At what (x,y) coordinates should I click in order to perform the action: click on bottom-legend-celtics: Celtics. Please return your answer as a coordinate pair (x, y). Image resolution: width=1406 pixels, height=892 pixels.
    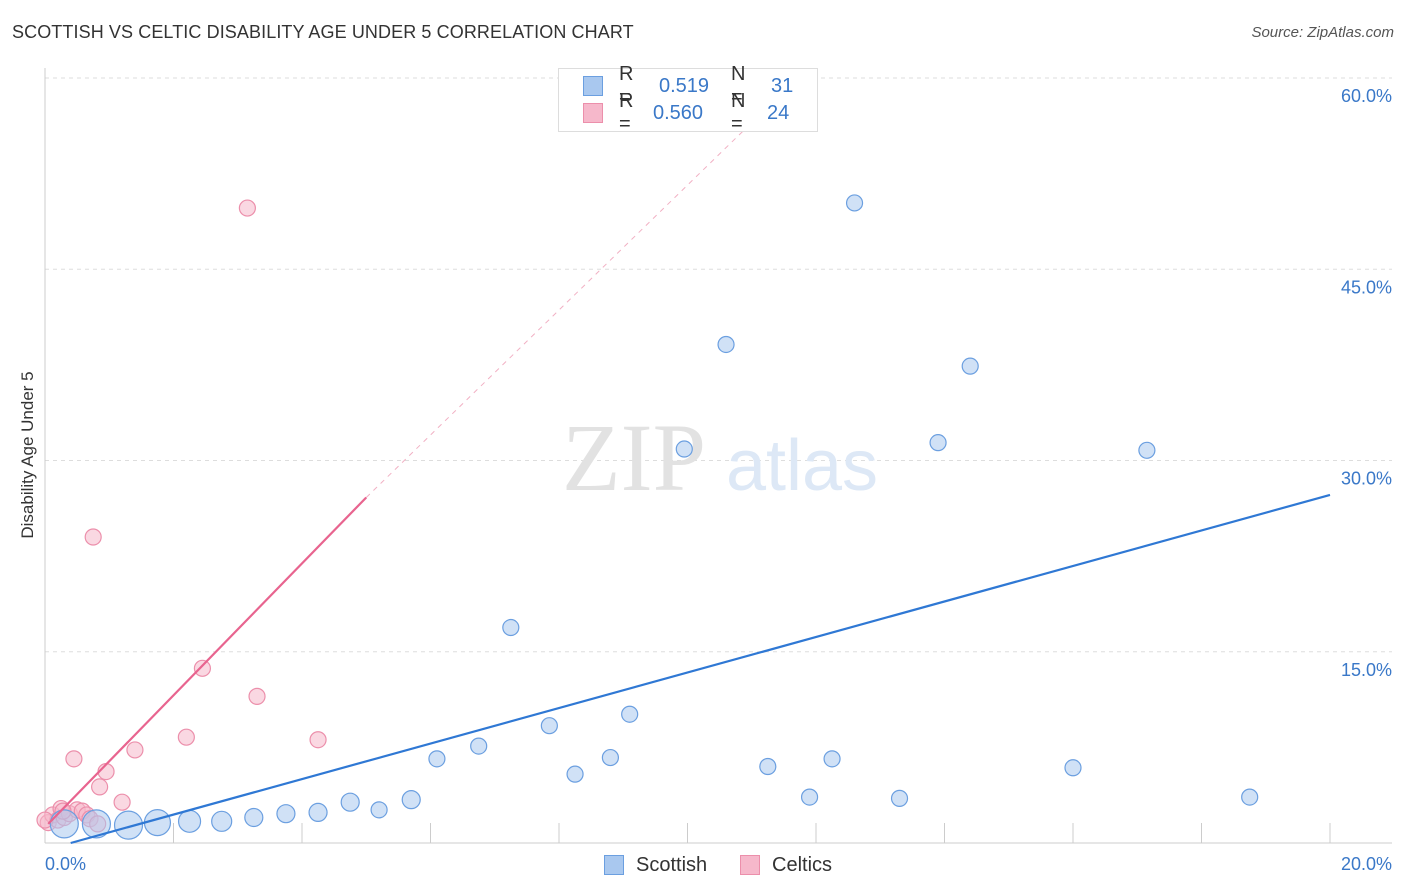
    Looking at the image, I should click on (786, 865).